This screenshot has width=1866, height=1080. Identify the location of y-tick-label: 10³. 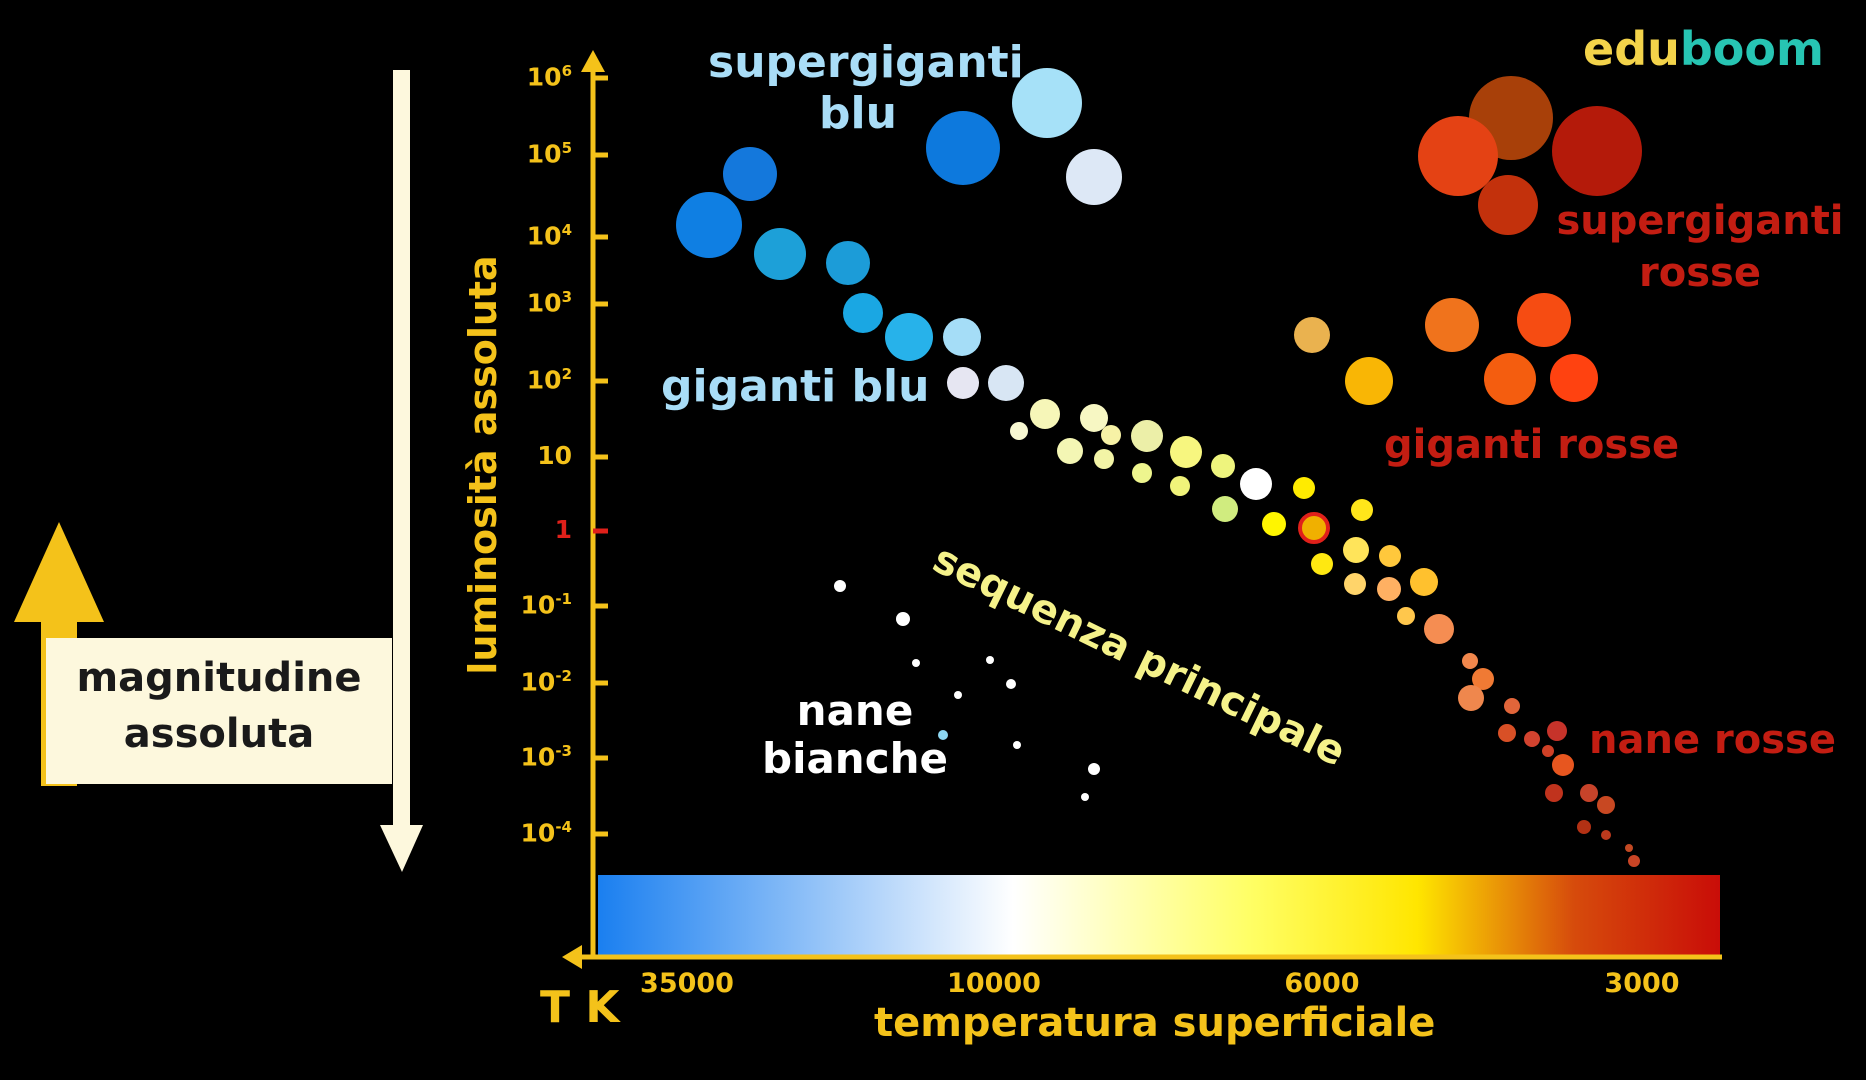
(549, 303).